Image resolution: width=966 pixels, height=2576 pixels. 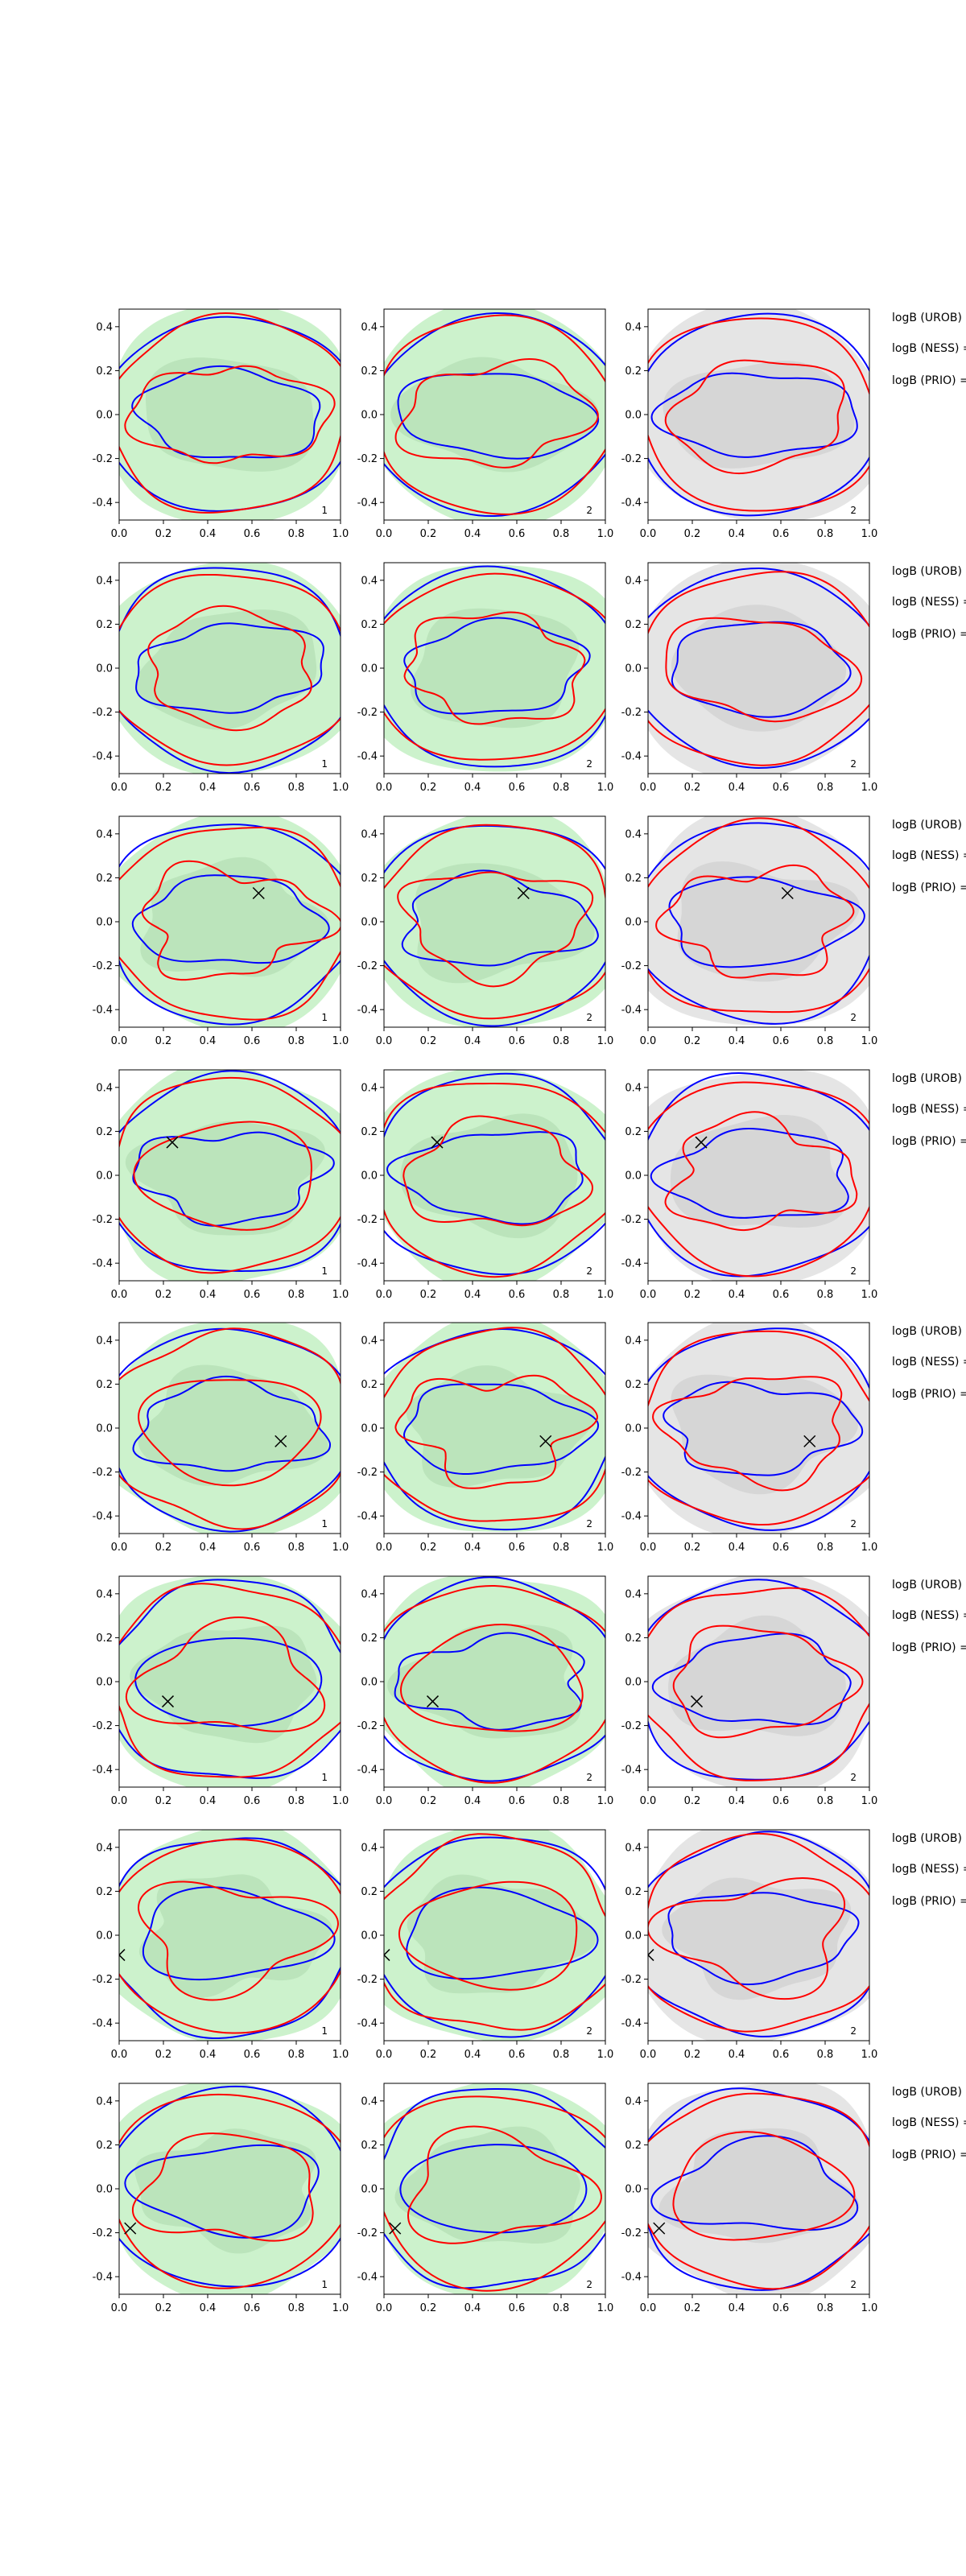 What do you see at coordinates (853, 1271) in the screenshot?
I see `panel-number: 2` at bounding box center [853, 1271].